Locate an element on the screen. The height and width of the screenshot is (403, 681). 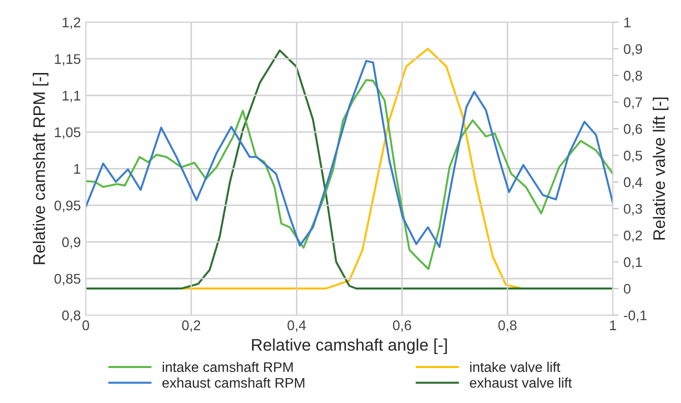
y2-tick-label: 0,4 is located at coordinates (633, 183).